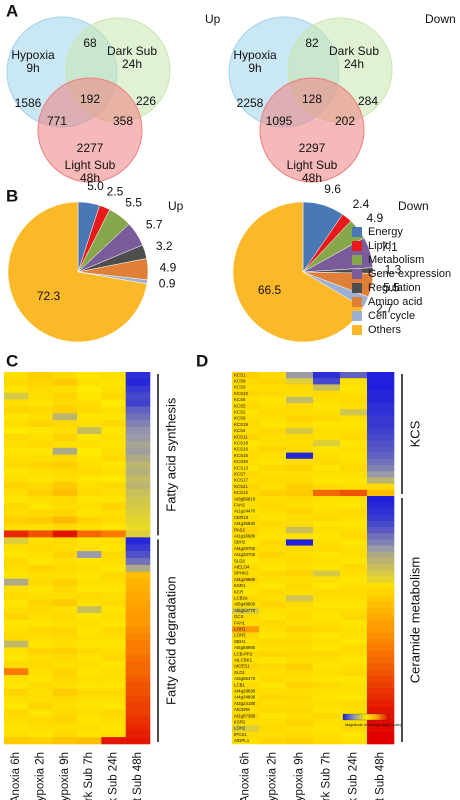 This screenshot has width=460, height=800. Describe the element at coordinates (202, 360) in the screenshot. I see `panel-letter: D` at that location.